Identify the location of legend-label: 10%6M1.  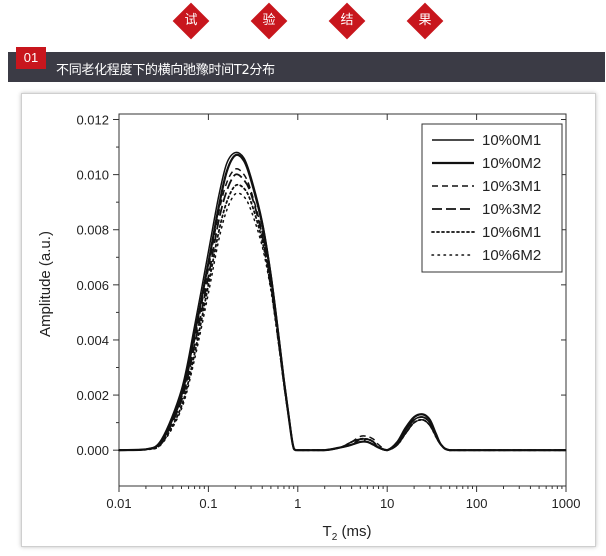
(511, 232).